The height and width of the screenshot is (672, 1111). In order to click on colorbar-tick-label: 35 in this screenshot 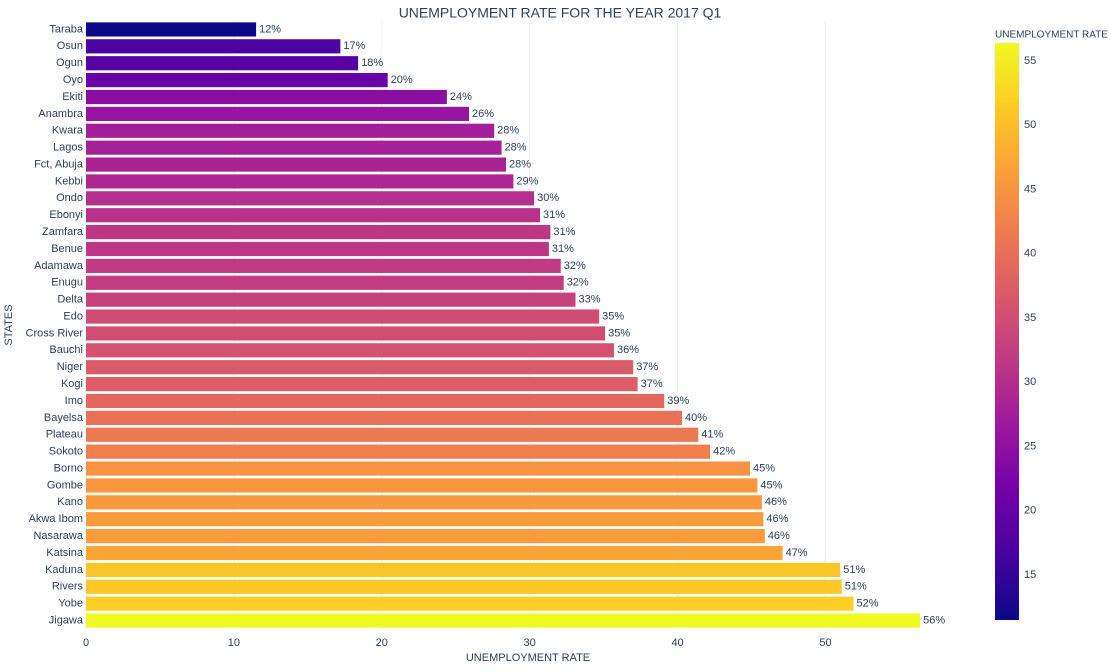, I will do `click(1030, 318)`.